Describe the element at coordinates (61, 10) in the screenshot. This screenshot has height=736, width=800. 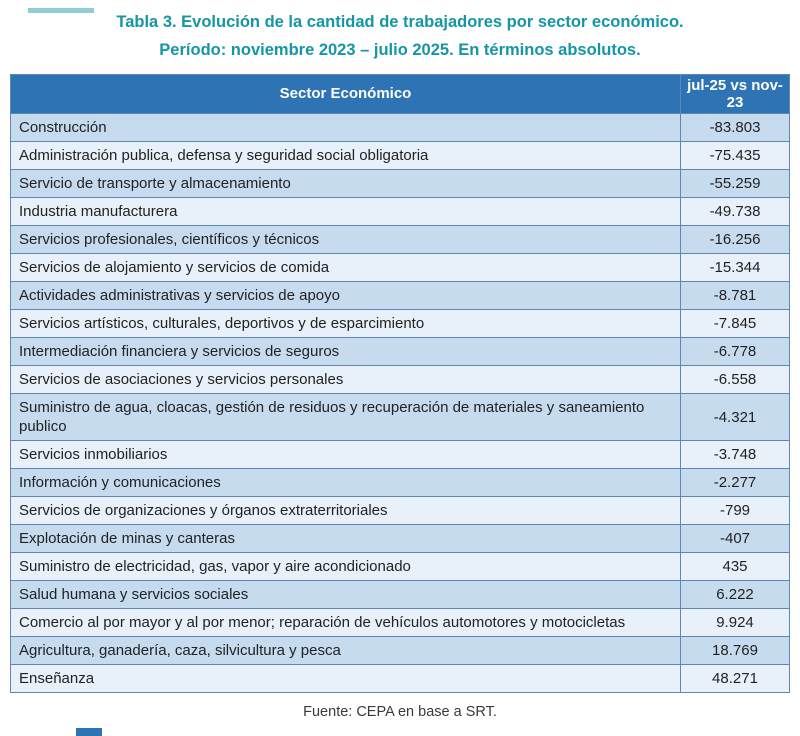
I see `page-edge-text-artifact` at that location.